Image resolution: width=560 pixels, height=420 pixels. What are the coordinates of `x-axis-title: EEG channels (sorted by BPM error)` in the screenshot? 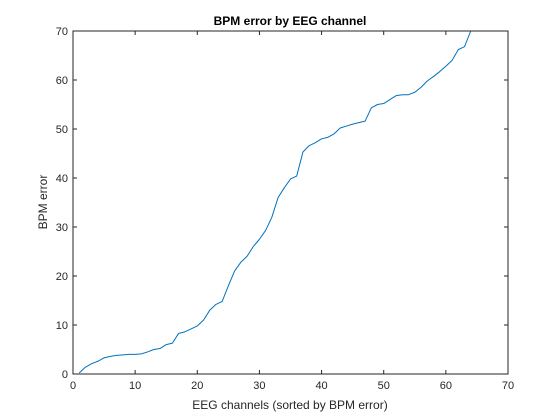 It's located at (289, 405).